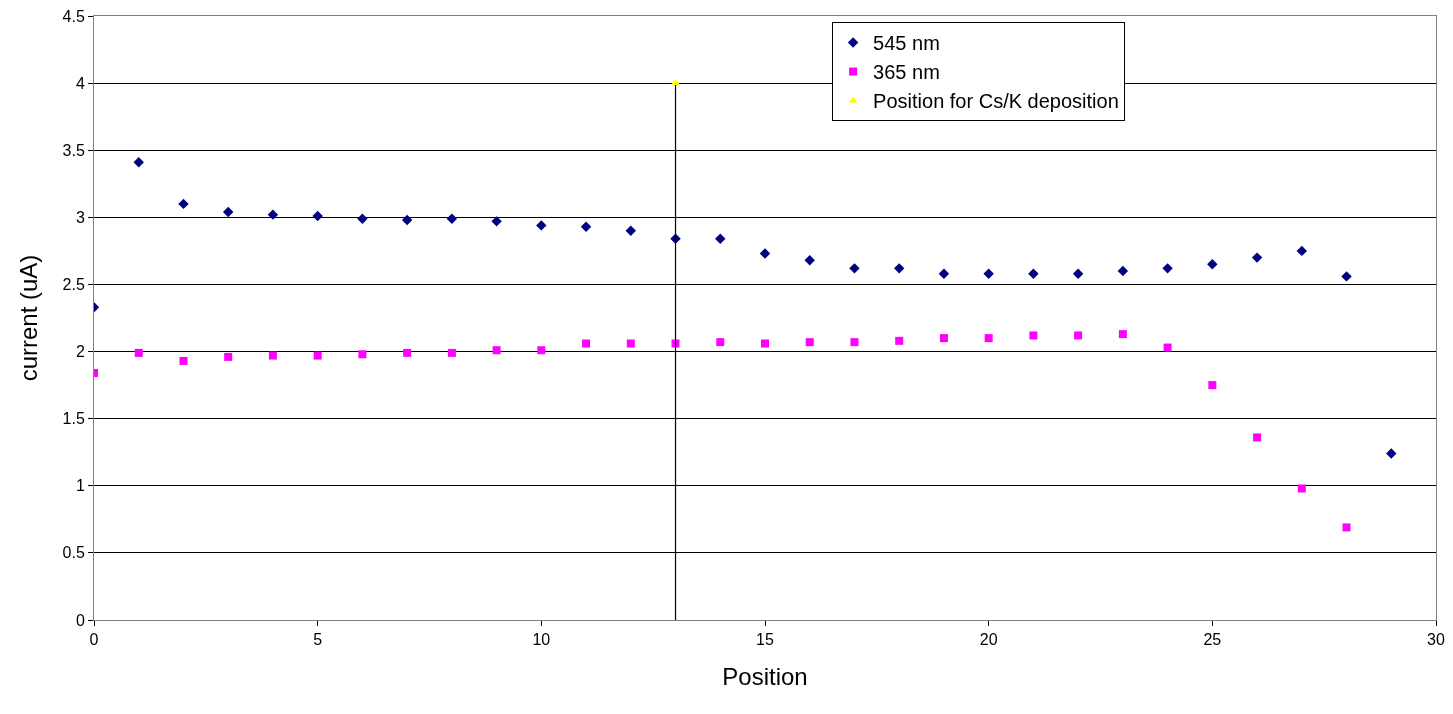  I want to click on y-tick-label: 3.5, so click(73, 150).